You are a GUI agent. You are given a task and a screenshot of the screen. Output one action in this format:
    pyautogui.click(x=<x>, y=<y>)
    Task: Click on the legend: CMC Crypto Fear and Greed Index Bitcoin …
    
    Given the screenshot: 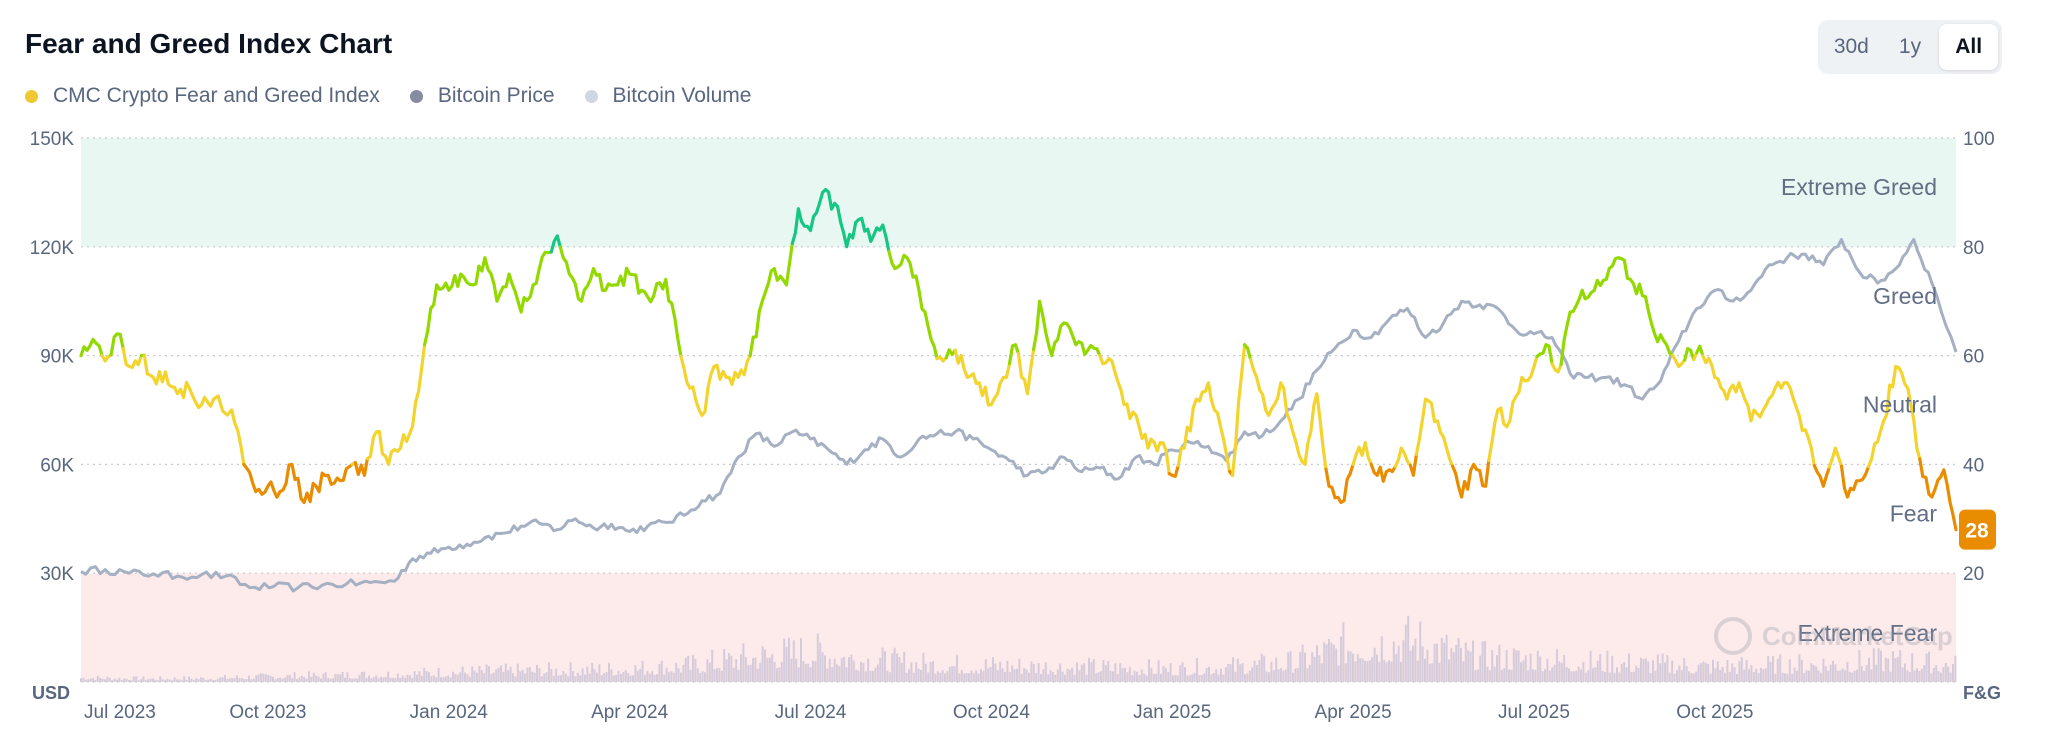 What is the action you would take?
    pyautogui.click(x=388, y=96)
    